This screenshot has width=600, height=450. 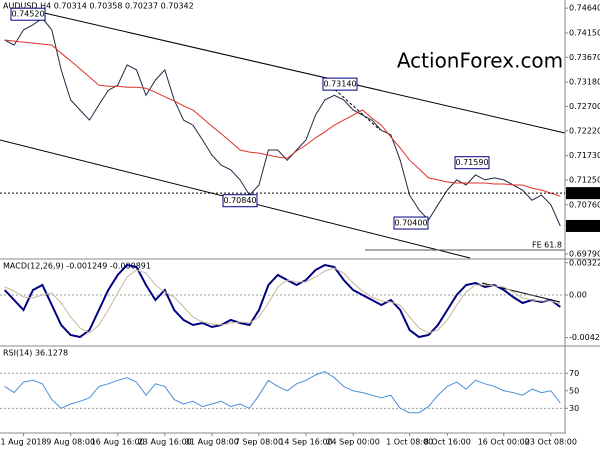 I want to click on rsi-title: RSI(14) 36.1278, so click(x=35, y=353).